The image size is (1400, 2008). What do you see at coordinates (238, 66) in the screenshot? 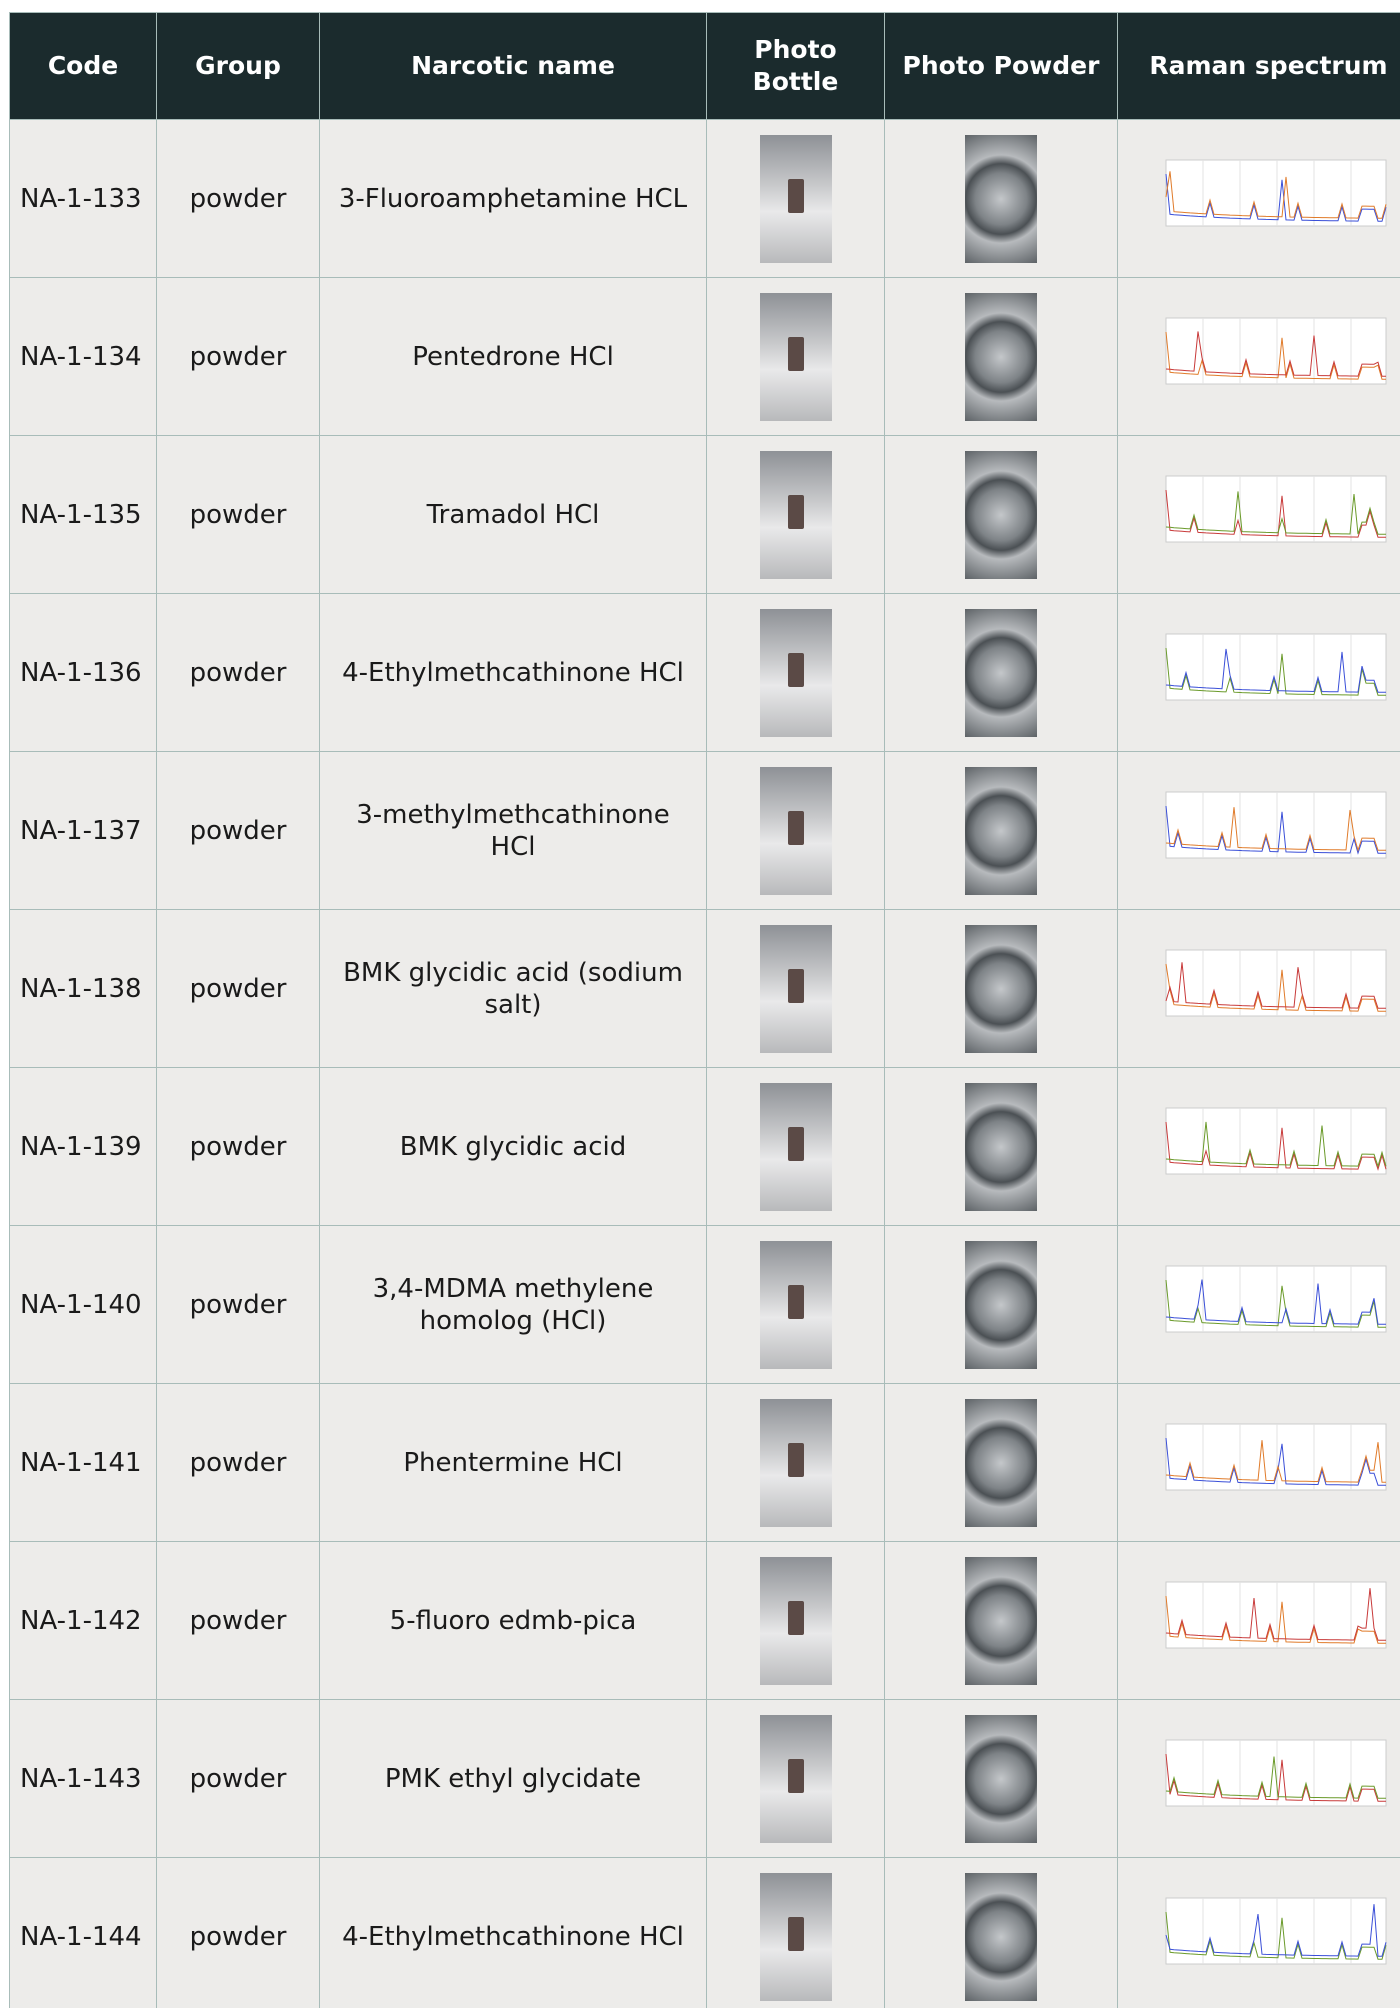
I see `column-header: Group` at bounding box center [238, 66].